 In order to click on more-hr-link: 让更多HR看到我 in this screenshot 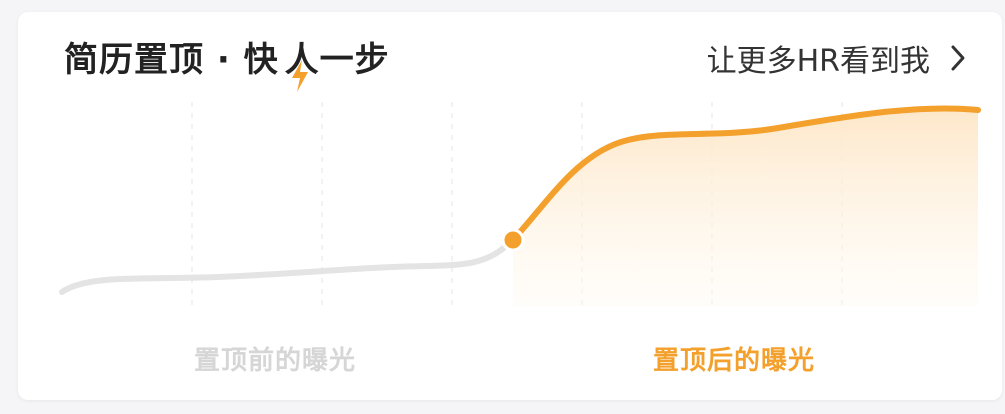, I will do `click(837, 58)`.